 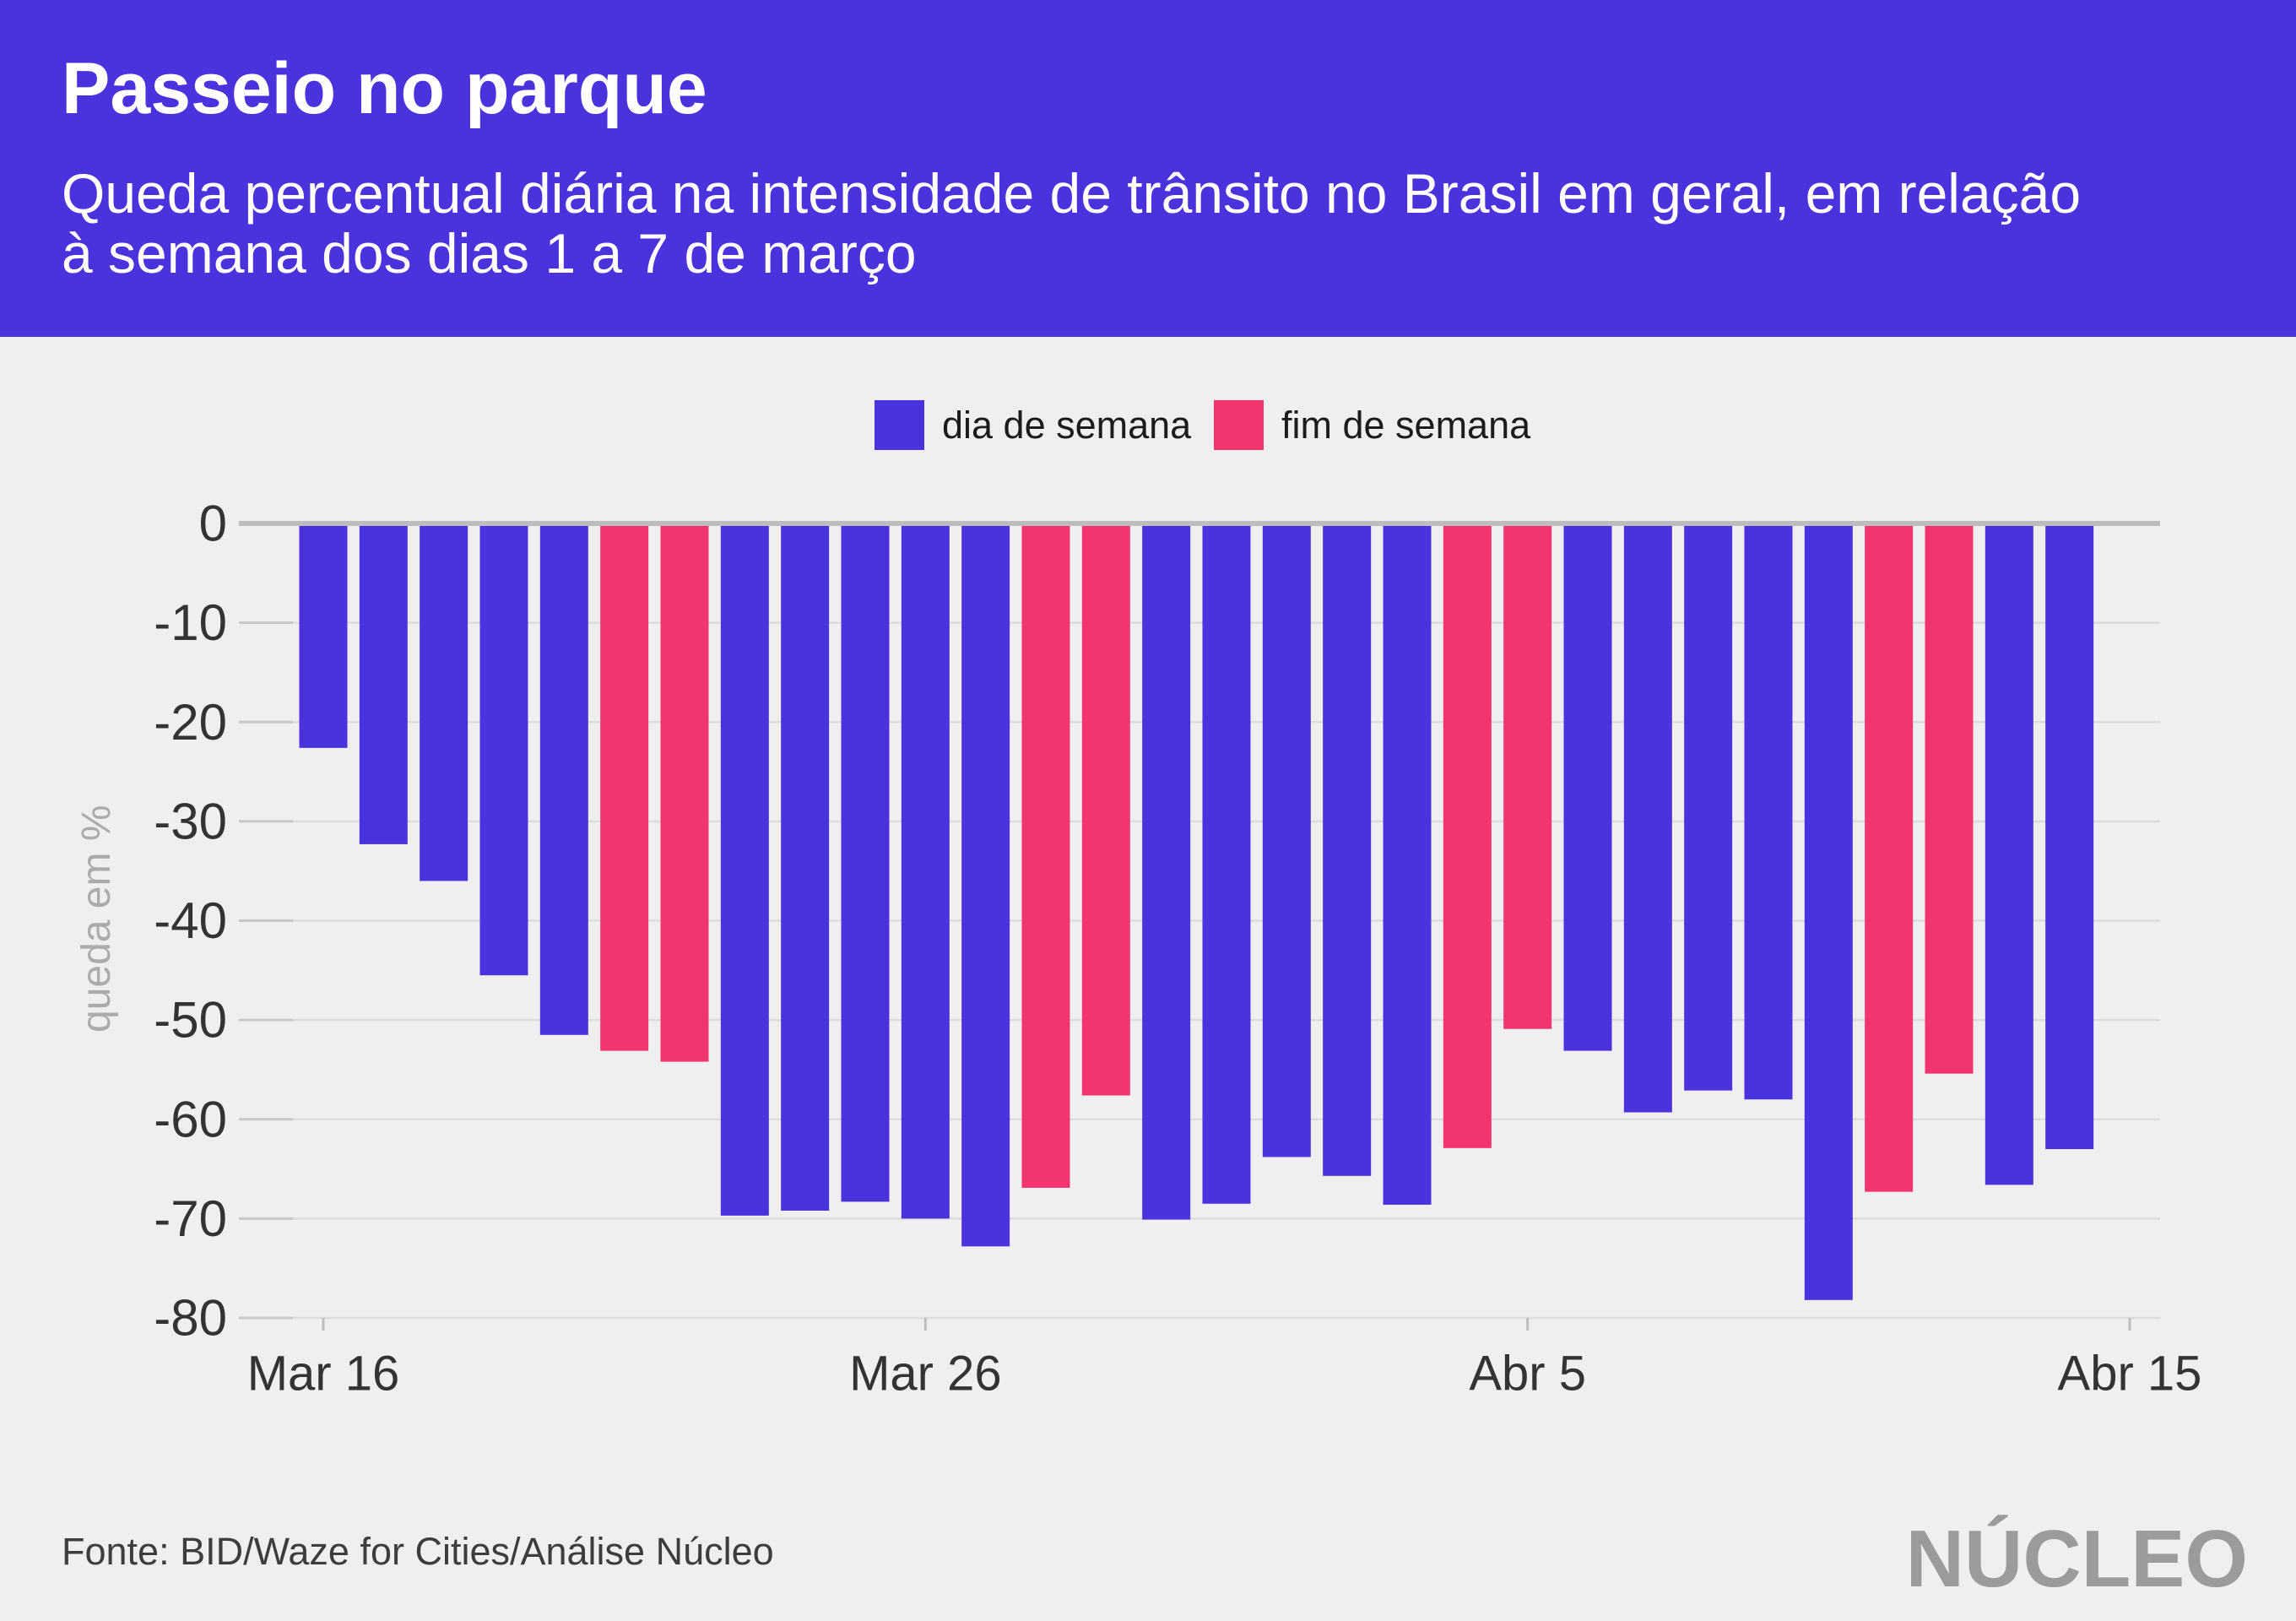 What do you see at coordinates (323, 1374) in the screenshot?
I see `x-tick-label: Mar 16` at bounding box center [323, 1374].